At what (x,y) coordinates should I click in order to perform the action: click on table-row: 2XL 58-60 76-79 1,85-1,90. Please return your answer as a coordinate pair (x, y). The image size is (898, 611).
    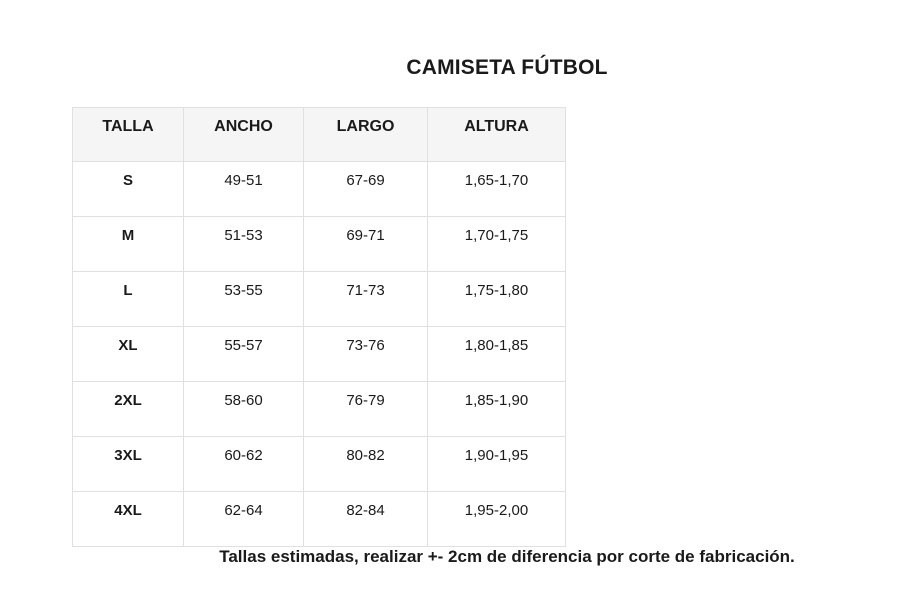
    Looking at the image, I should click on (319, 409).